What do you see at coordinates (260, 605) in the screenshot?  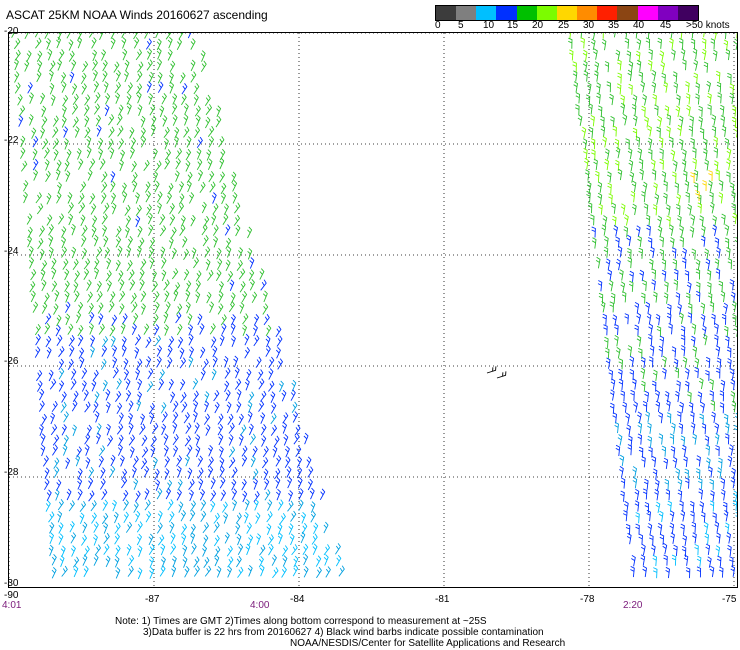 I see `time-label-mid: 4:00` at bounding box center [260, 605].